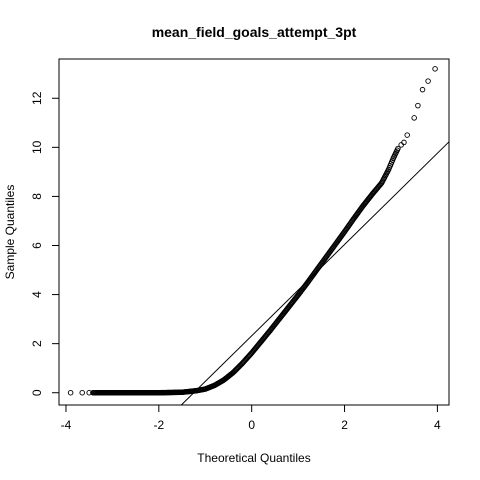 This screenshot has width=480, height=480. What do you see at coordinates (253, 458) in the screenshot?
I see `x-axis-label: Theoretical Quantiles` at bounding box center [253, 458].